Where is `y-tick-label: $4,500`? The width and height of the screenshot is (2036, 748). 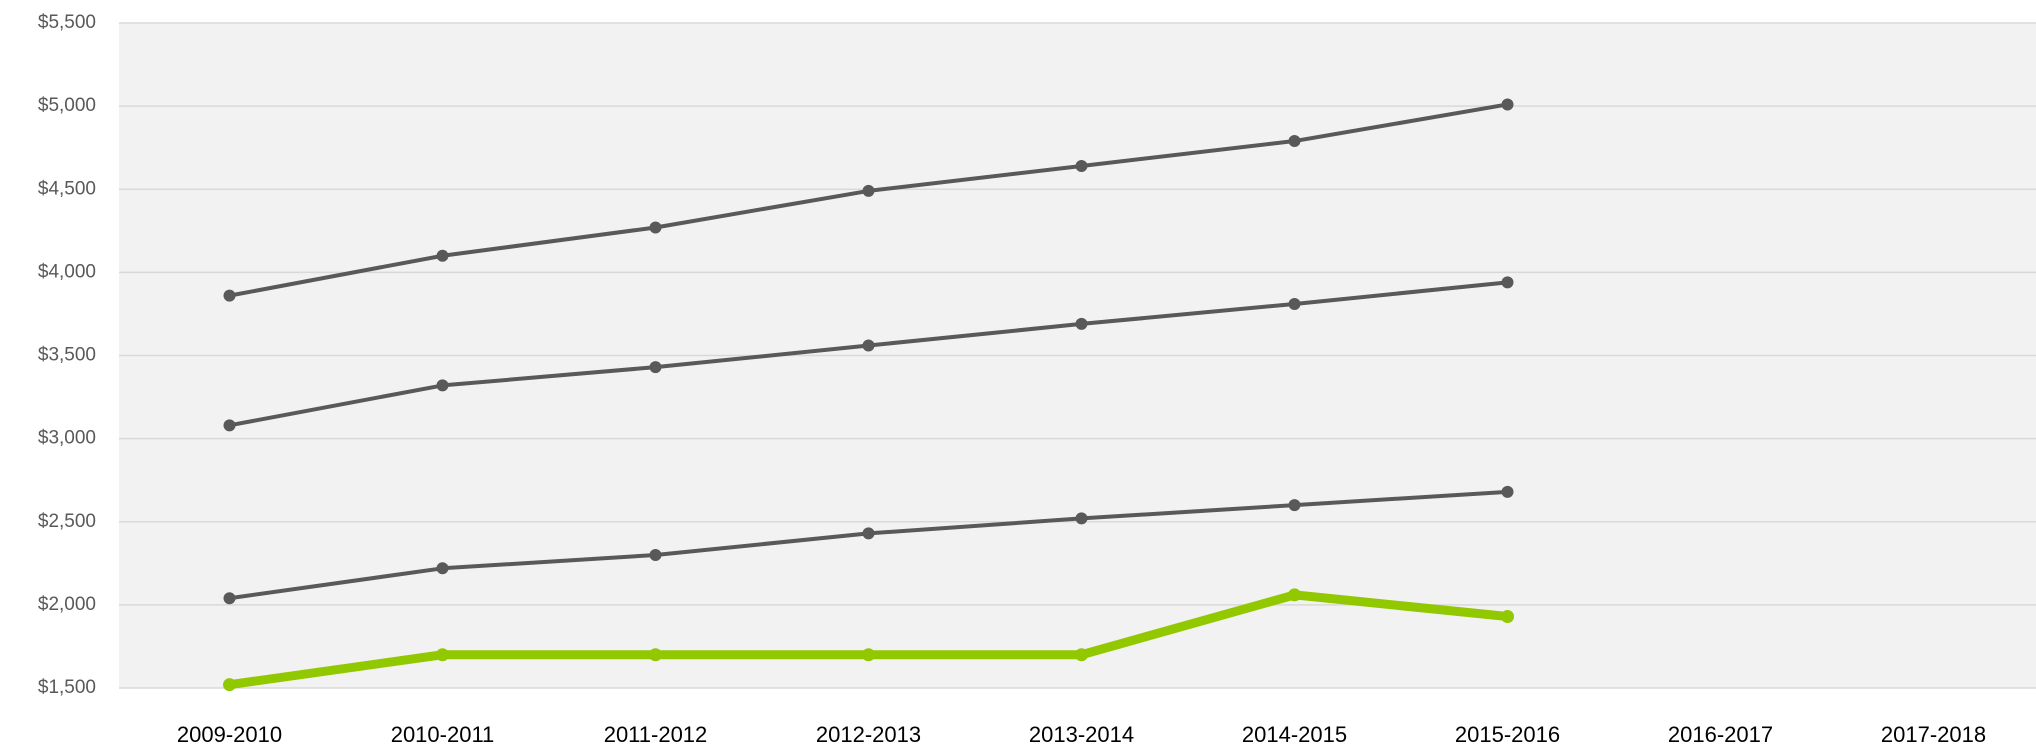
y-tick-label: $4,500 is located at coordinates (67, 188).